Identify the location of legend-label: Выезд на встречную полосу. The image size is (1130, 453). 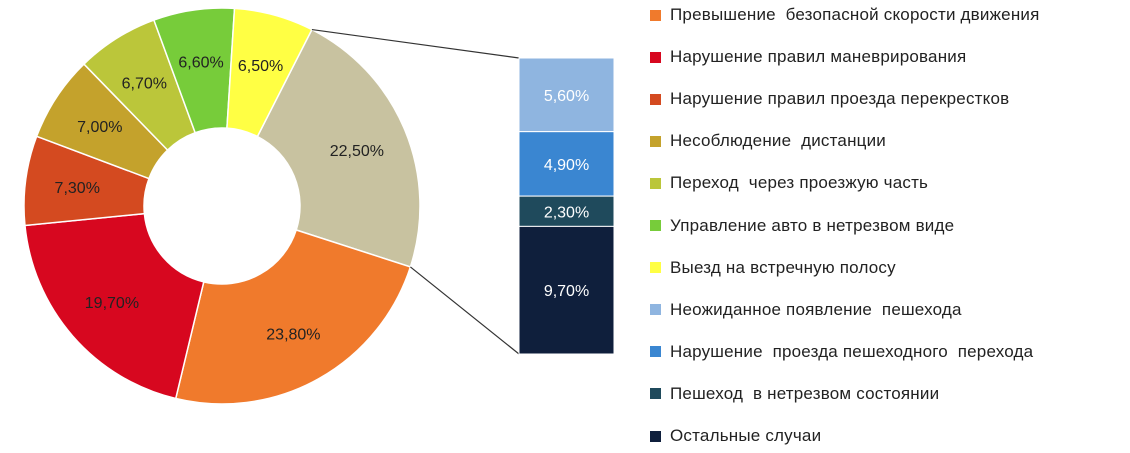
(783, 267).